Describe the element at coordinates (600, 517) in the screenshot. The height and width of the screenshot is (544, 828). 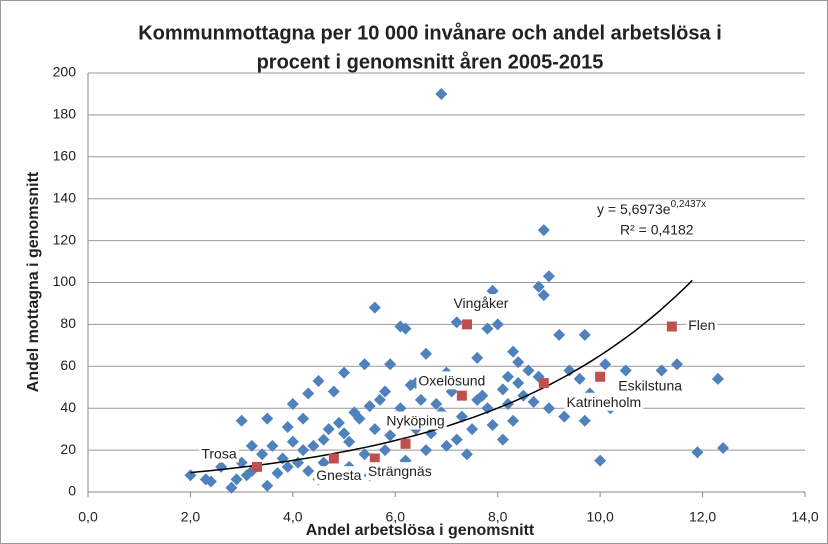
I see `x-tick-label: 10,0` at that location.